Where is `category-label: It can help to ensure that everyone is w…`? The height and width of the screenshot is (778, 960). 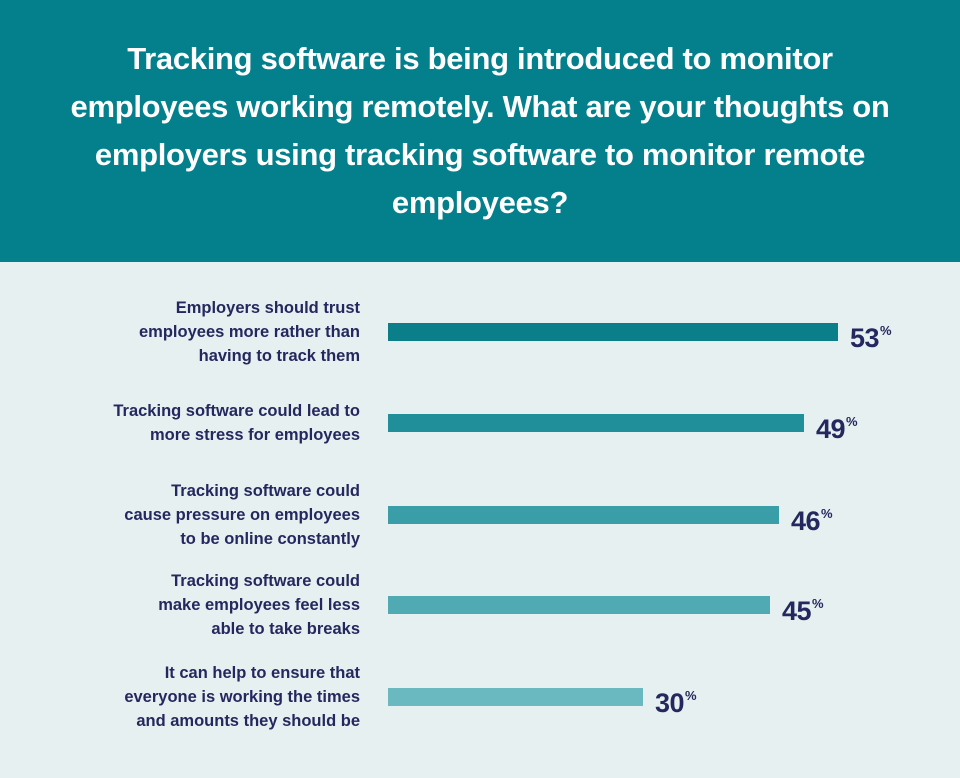
category-label: It can help to ensure that everyone is w… is located at coordinates (242, 697).